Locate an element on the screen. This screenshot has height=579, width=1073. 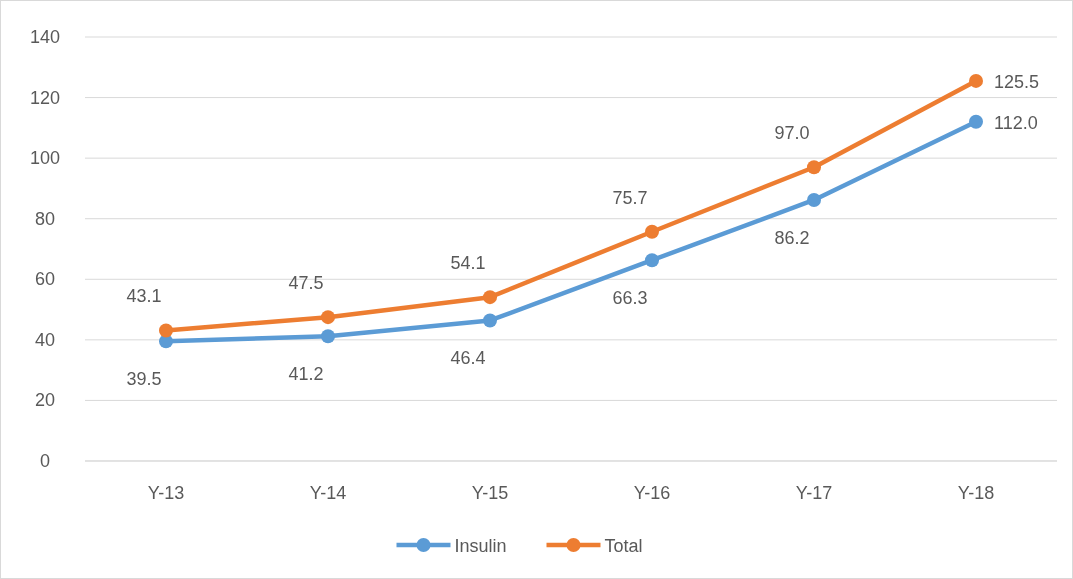
x-tick-label: Y-18 is located at coordinates (976, 493).